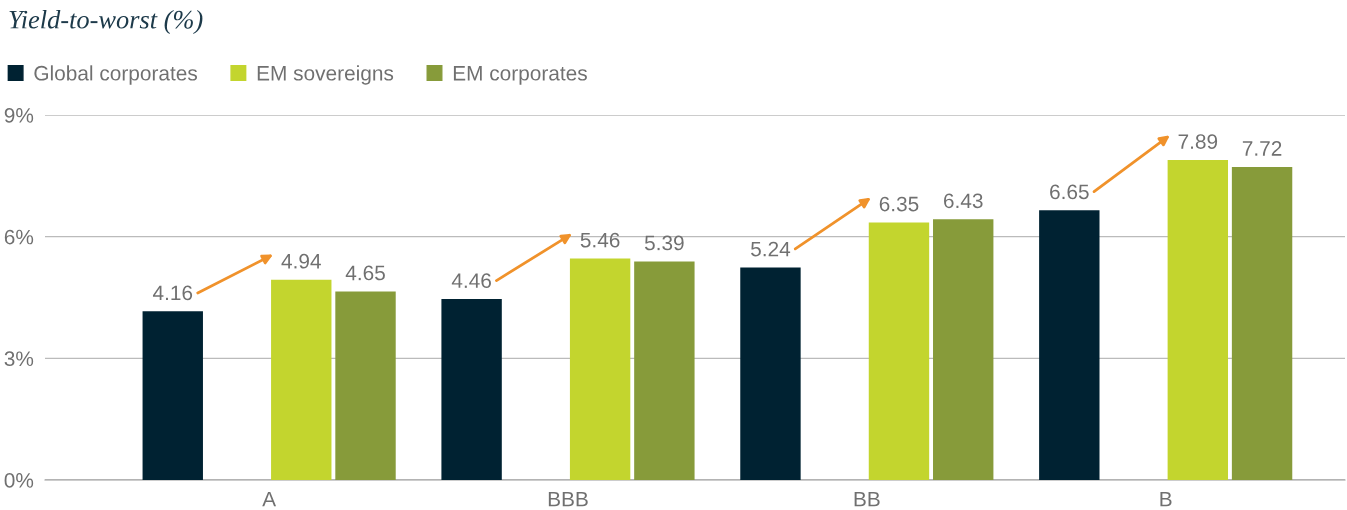 This screenshot has height=510, width=1347. I want to click on x-tick-label: BB, so click(867, 499).